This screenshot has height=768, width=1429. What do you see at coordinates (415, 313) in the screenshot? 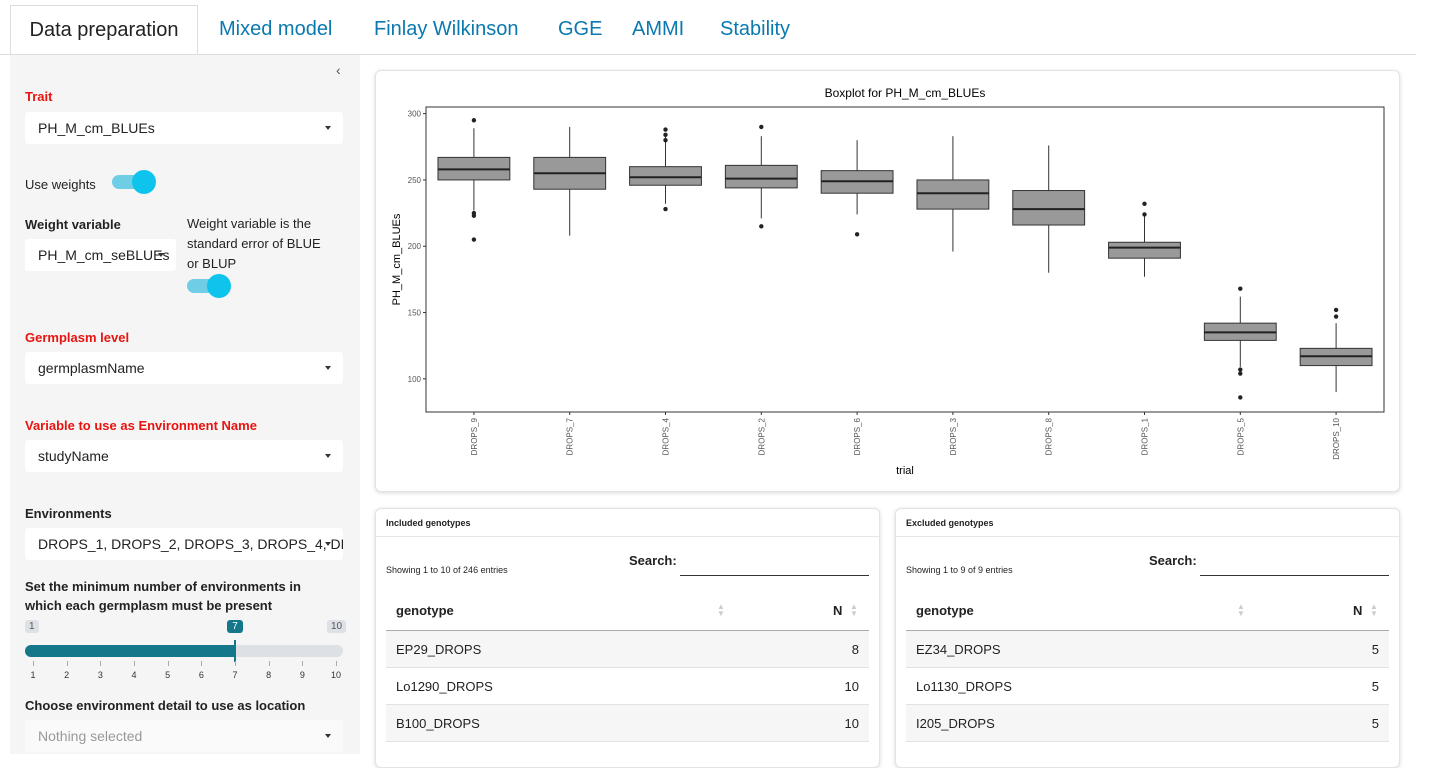
I see `y-tick-label: 150` at bounding box center [415, 313].